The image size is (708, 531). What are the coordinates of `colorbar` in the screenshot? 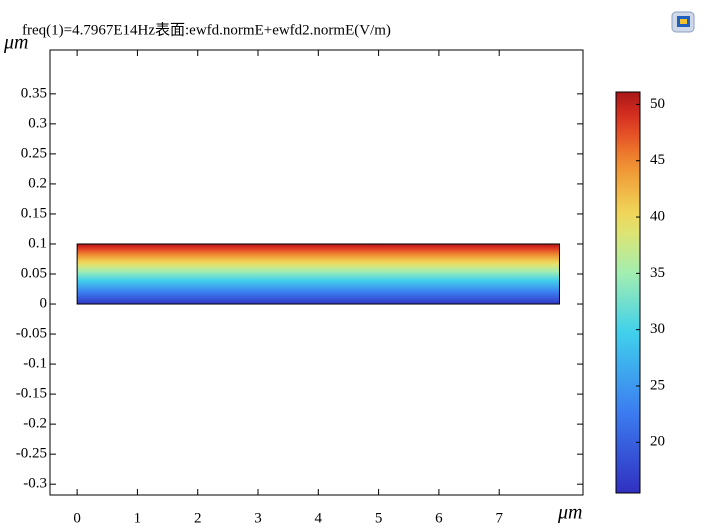 It's located at (628, 292).